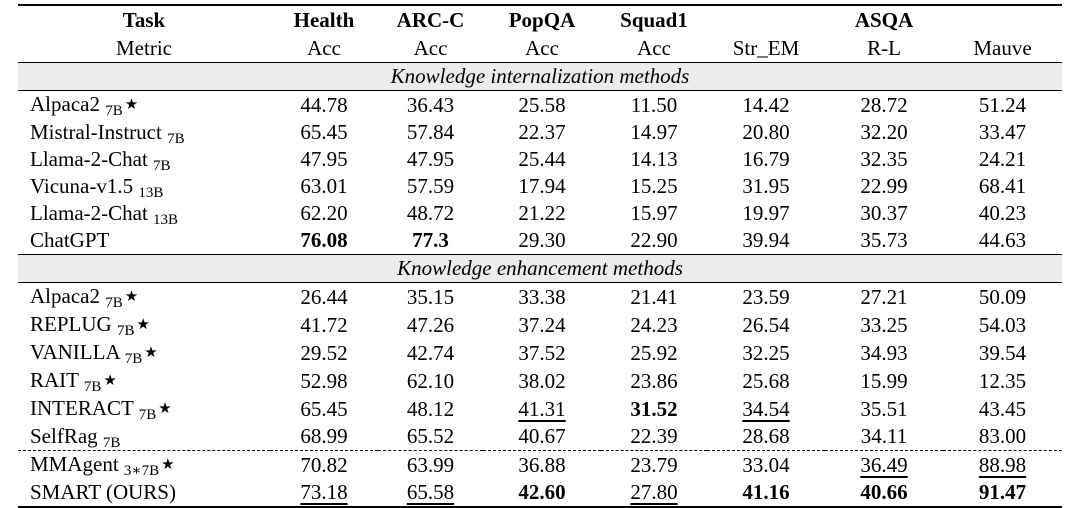  Describe the element at coordinates (542, 186) in the screenshot. I see `score-value: 17.94` at that location.